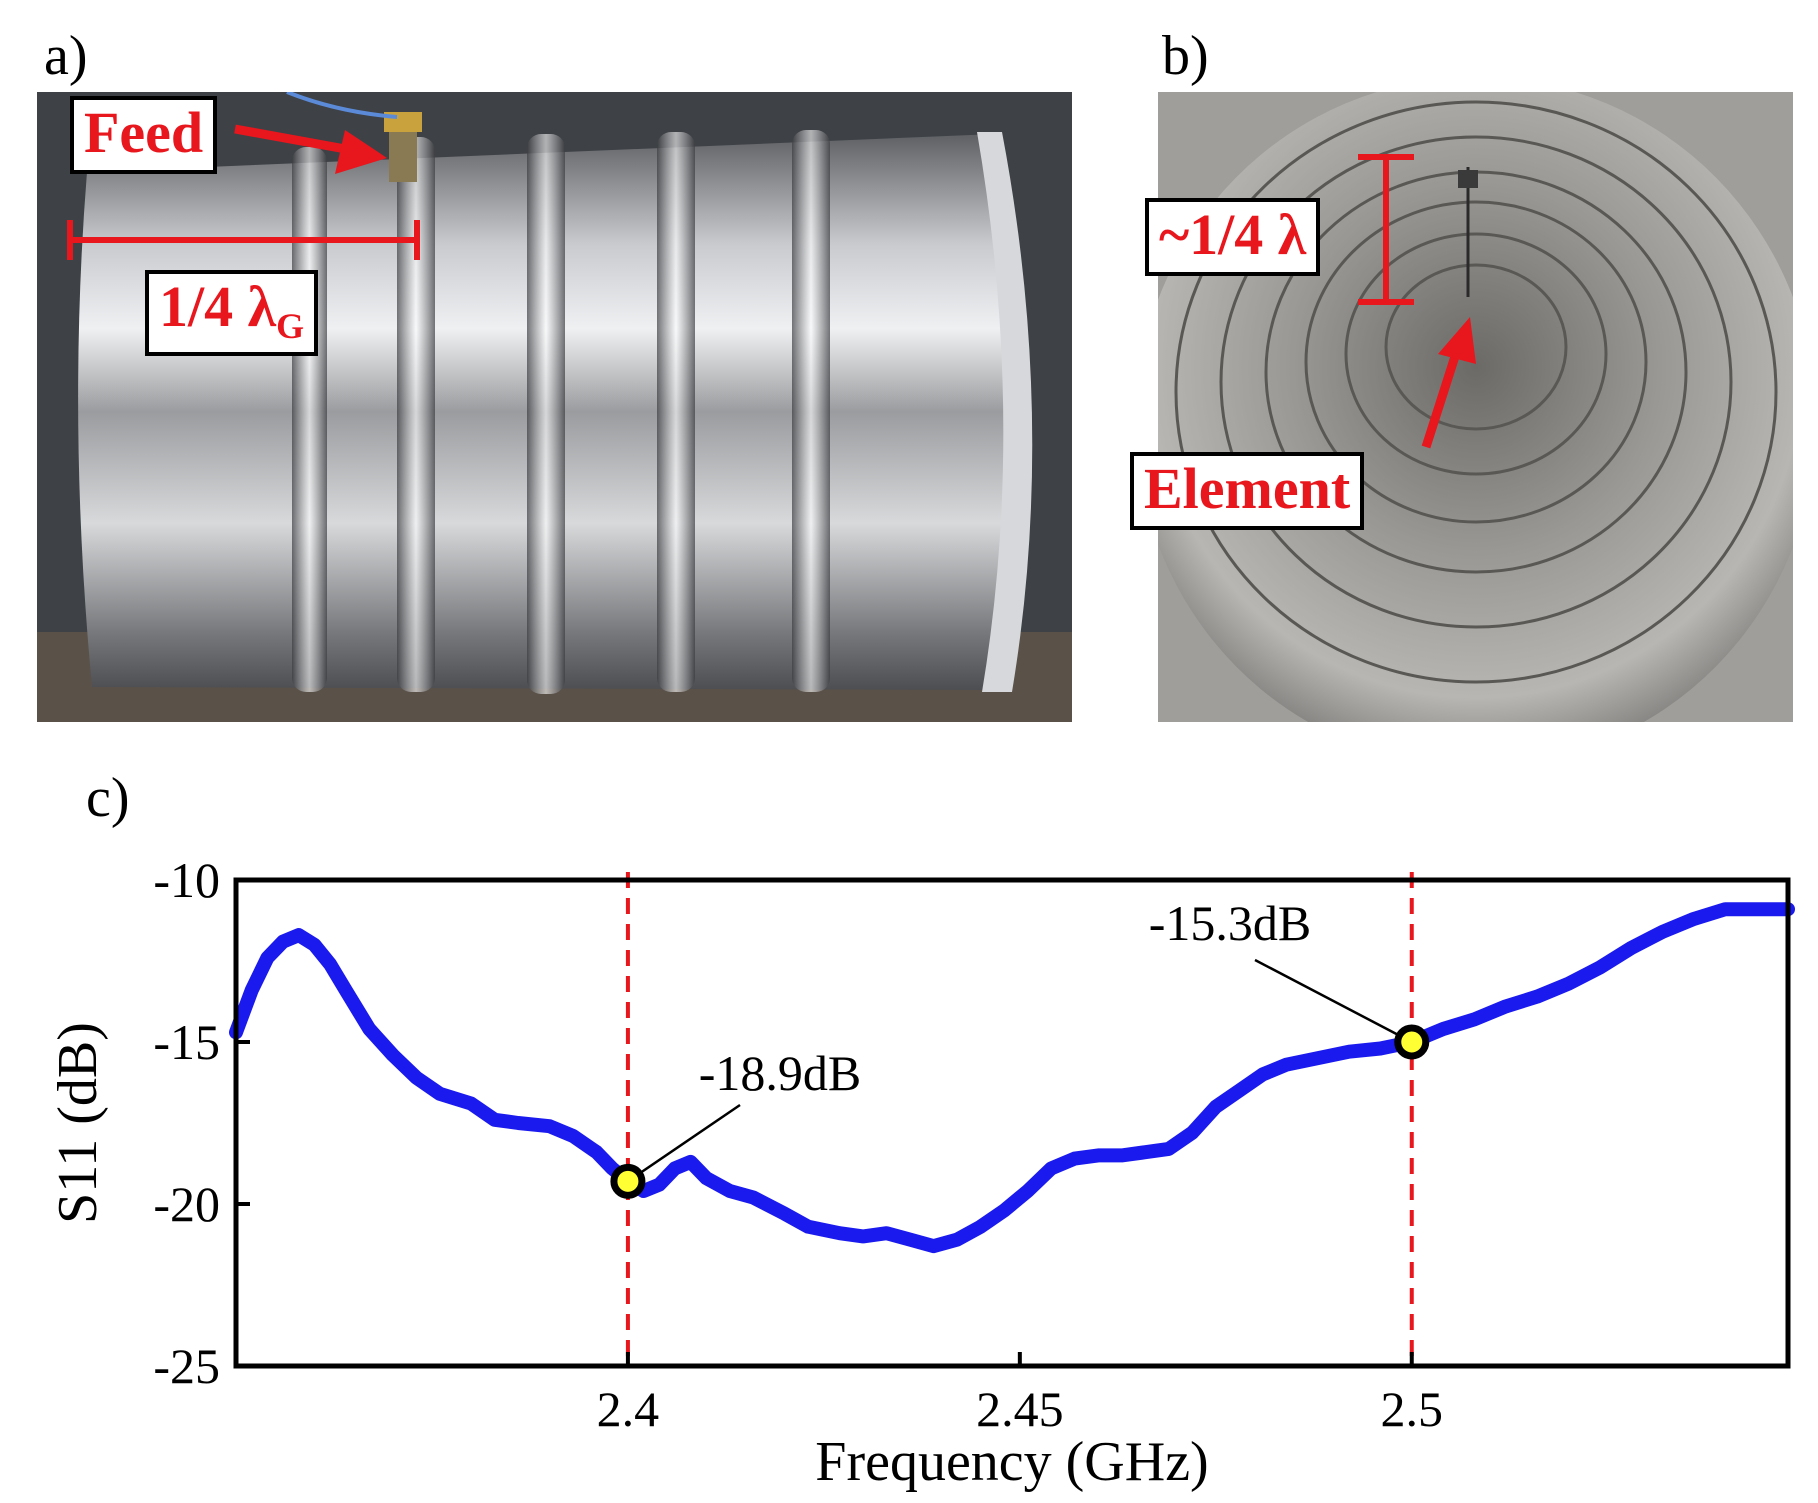 The height and width of the screenshot is (1503, 1818). I want to click on x-axis-title: Frequency (GHz), so click(1011, 1462).